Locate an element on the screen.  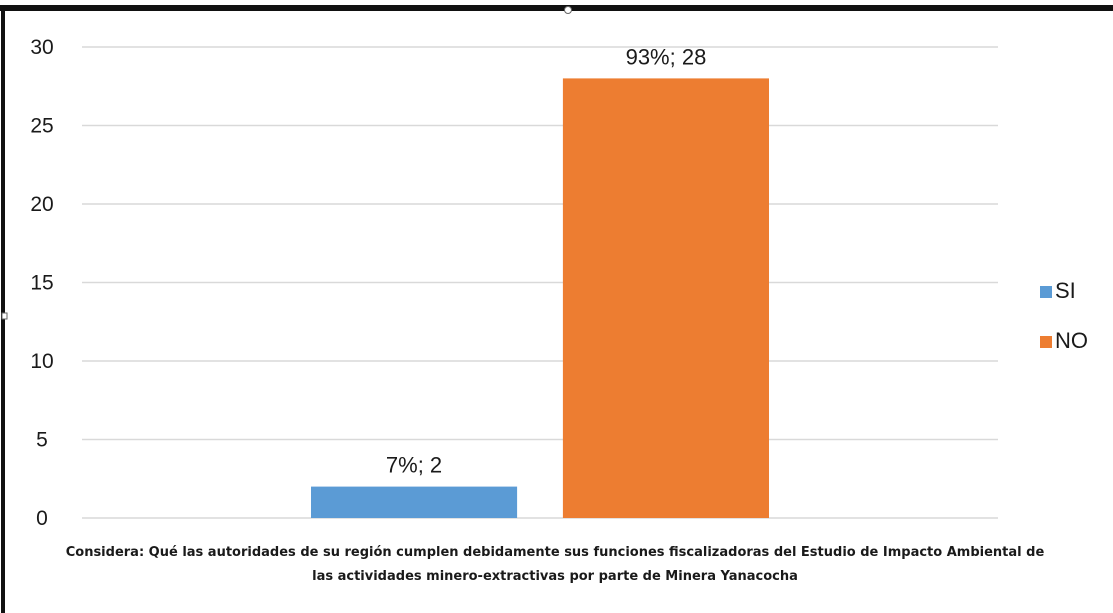
y-axis-ticks: 0 5 10 15 20 25 30 is located at coordinates (41, 283).